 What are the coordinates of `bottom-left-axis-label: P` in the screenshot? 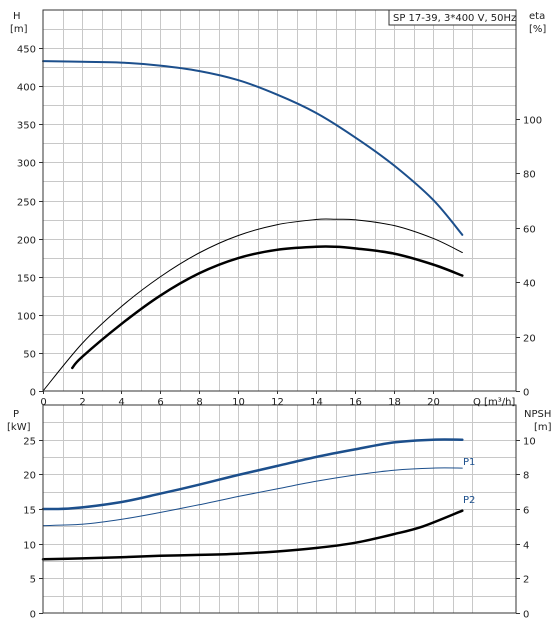 It's located at (16, 414).